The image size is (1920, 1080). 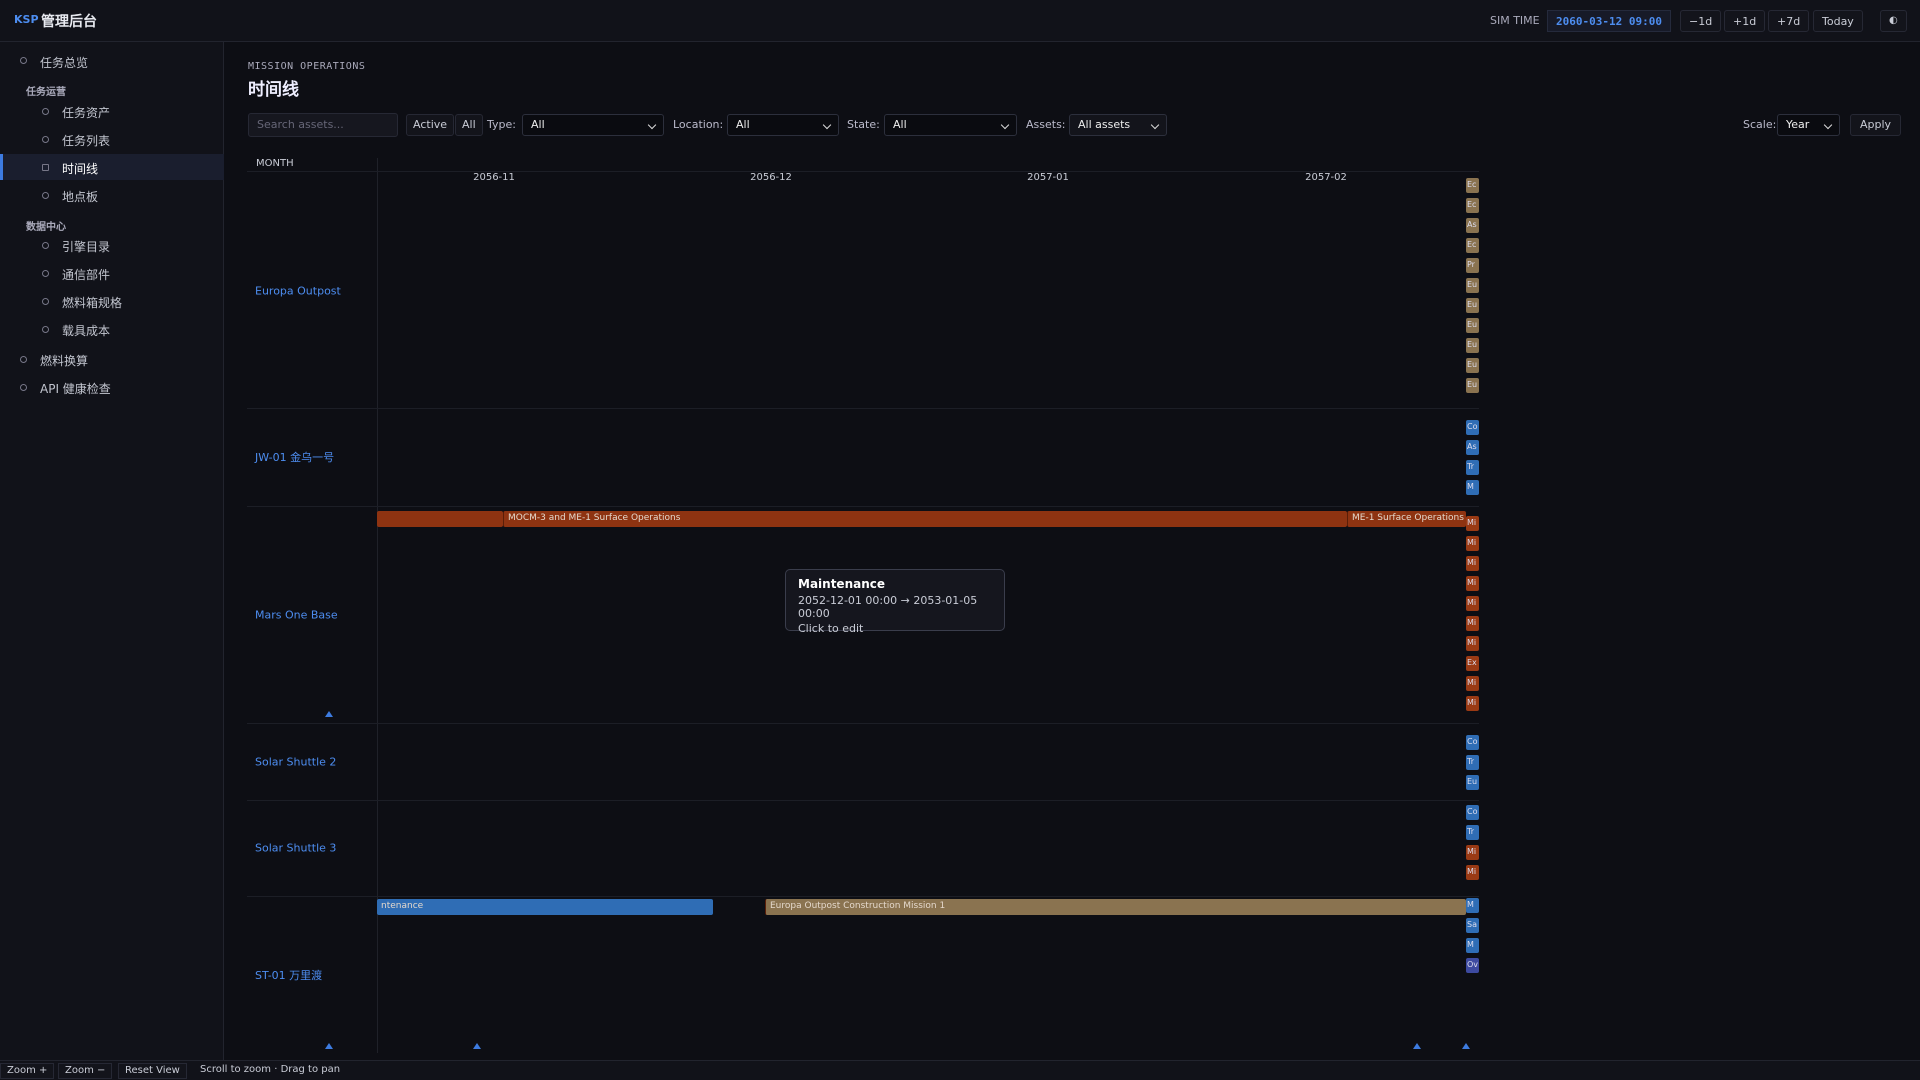 I want to click on nav-item: 燃料箱规格, so click(x=92, y=303).